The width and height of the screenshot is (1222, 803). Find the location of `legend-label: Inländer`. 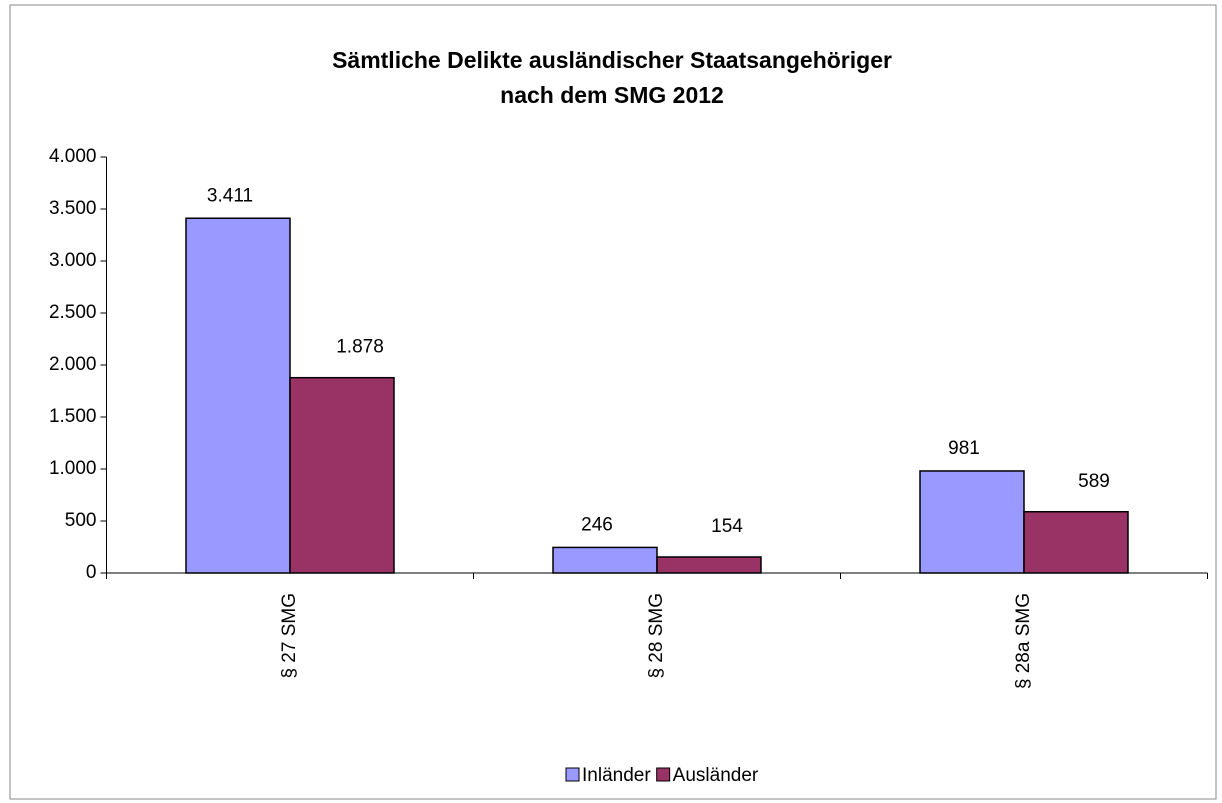

legend-label: Inländer is located at coordinates (616, 775).